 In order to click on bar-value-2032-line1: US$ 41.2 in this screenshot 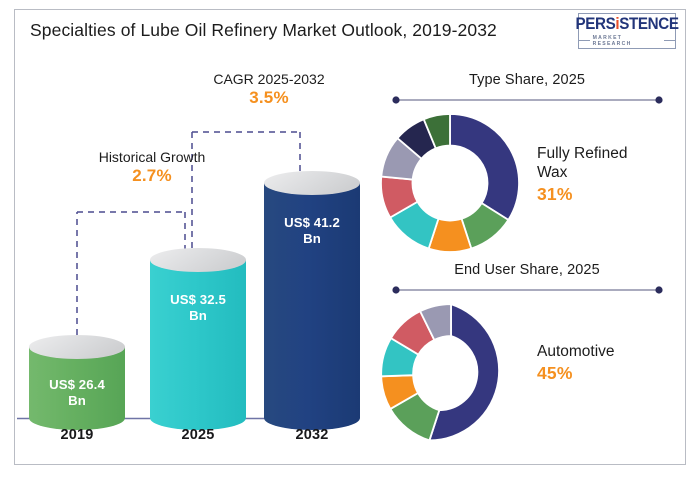, I will do `click(312, 222)`.